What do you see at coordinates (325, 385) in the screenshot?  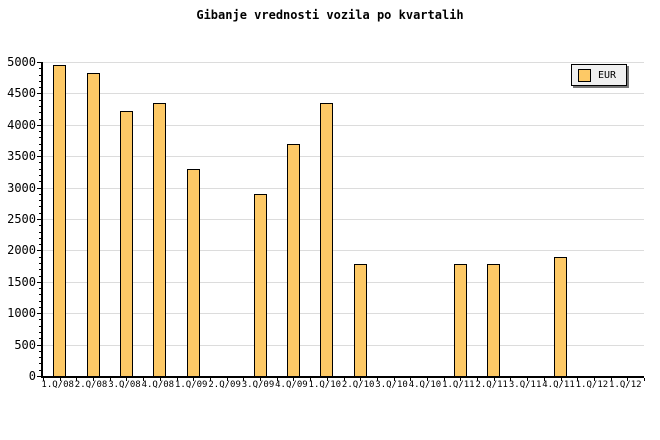 I see `x-axis-label: 1.Q/10` at bounding box center [325, 385].